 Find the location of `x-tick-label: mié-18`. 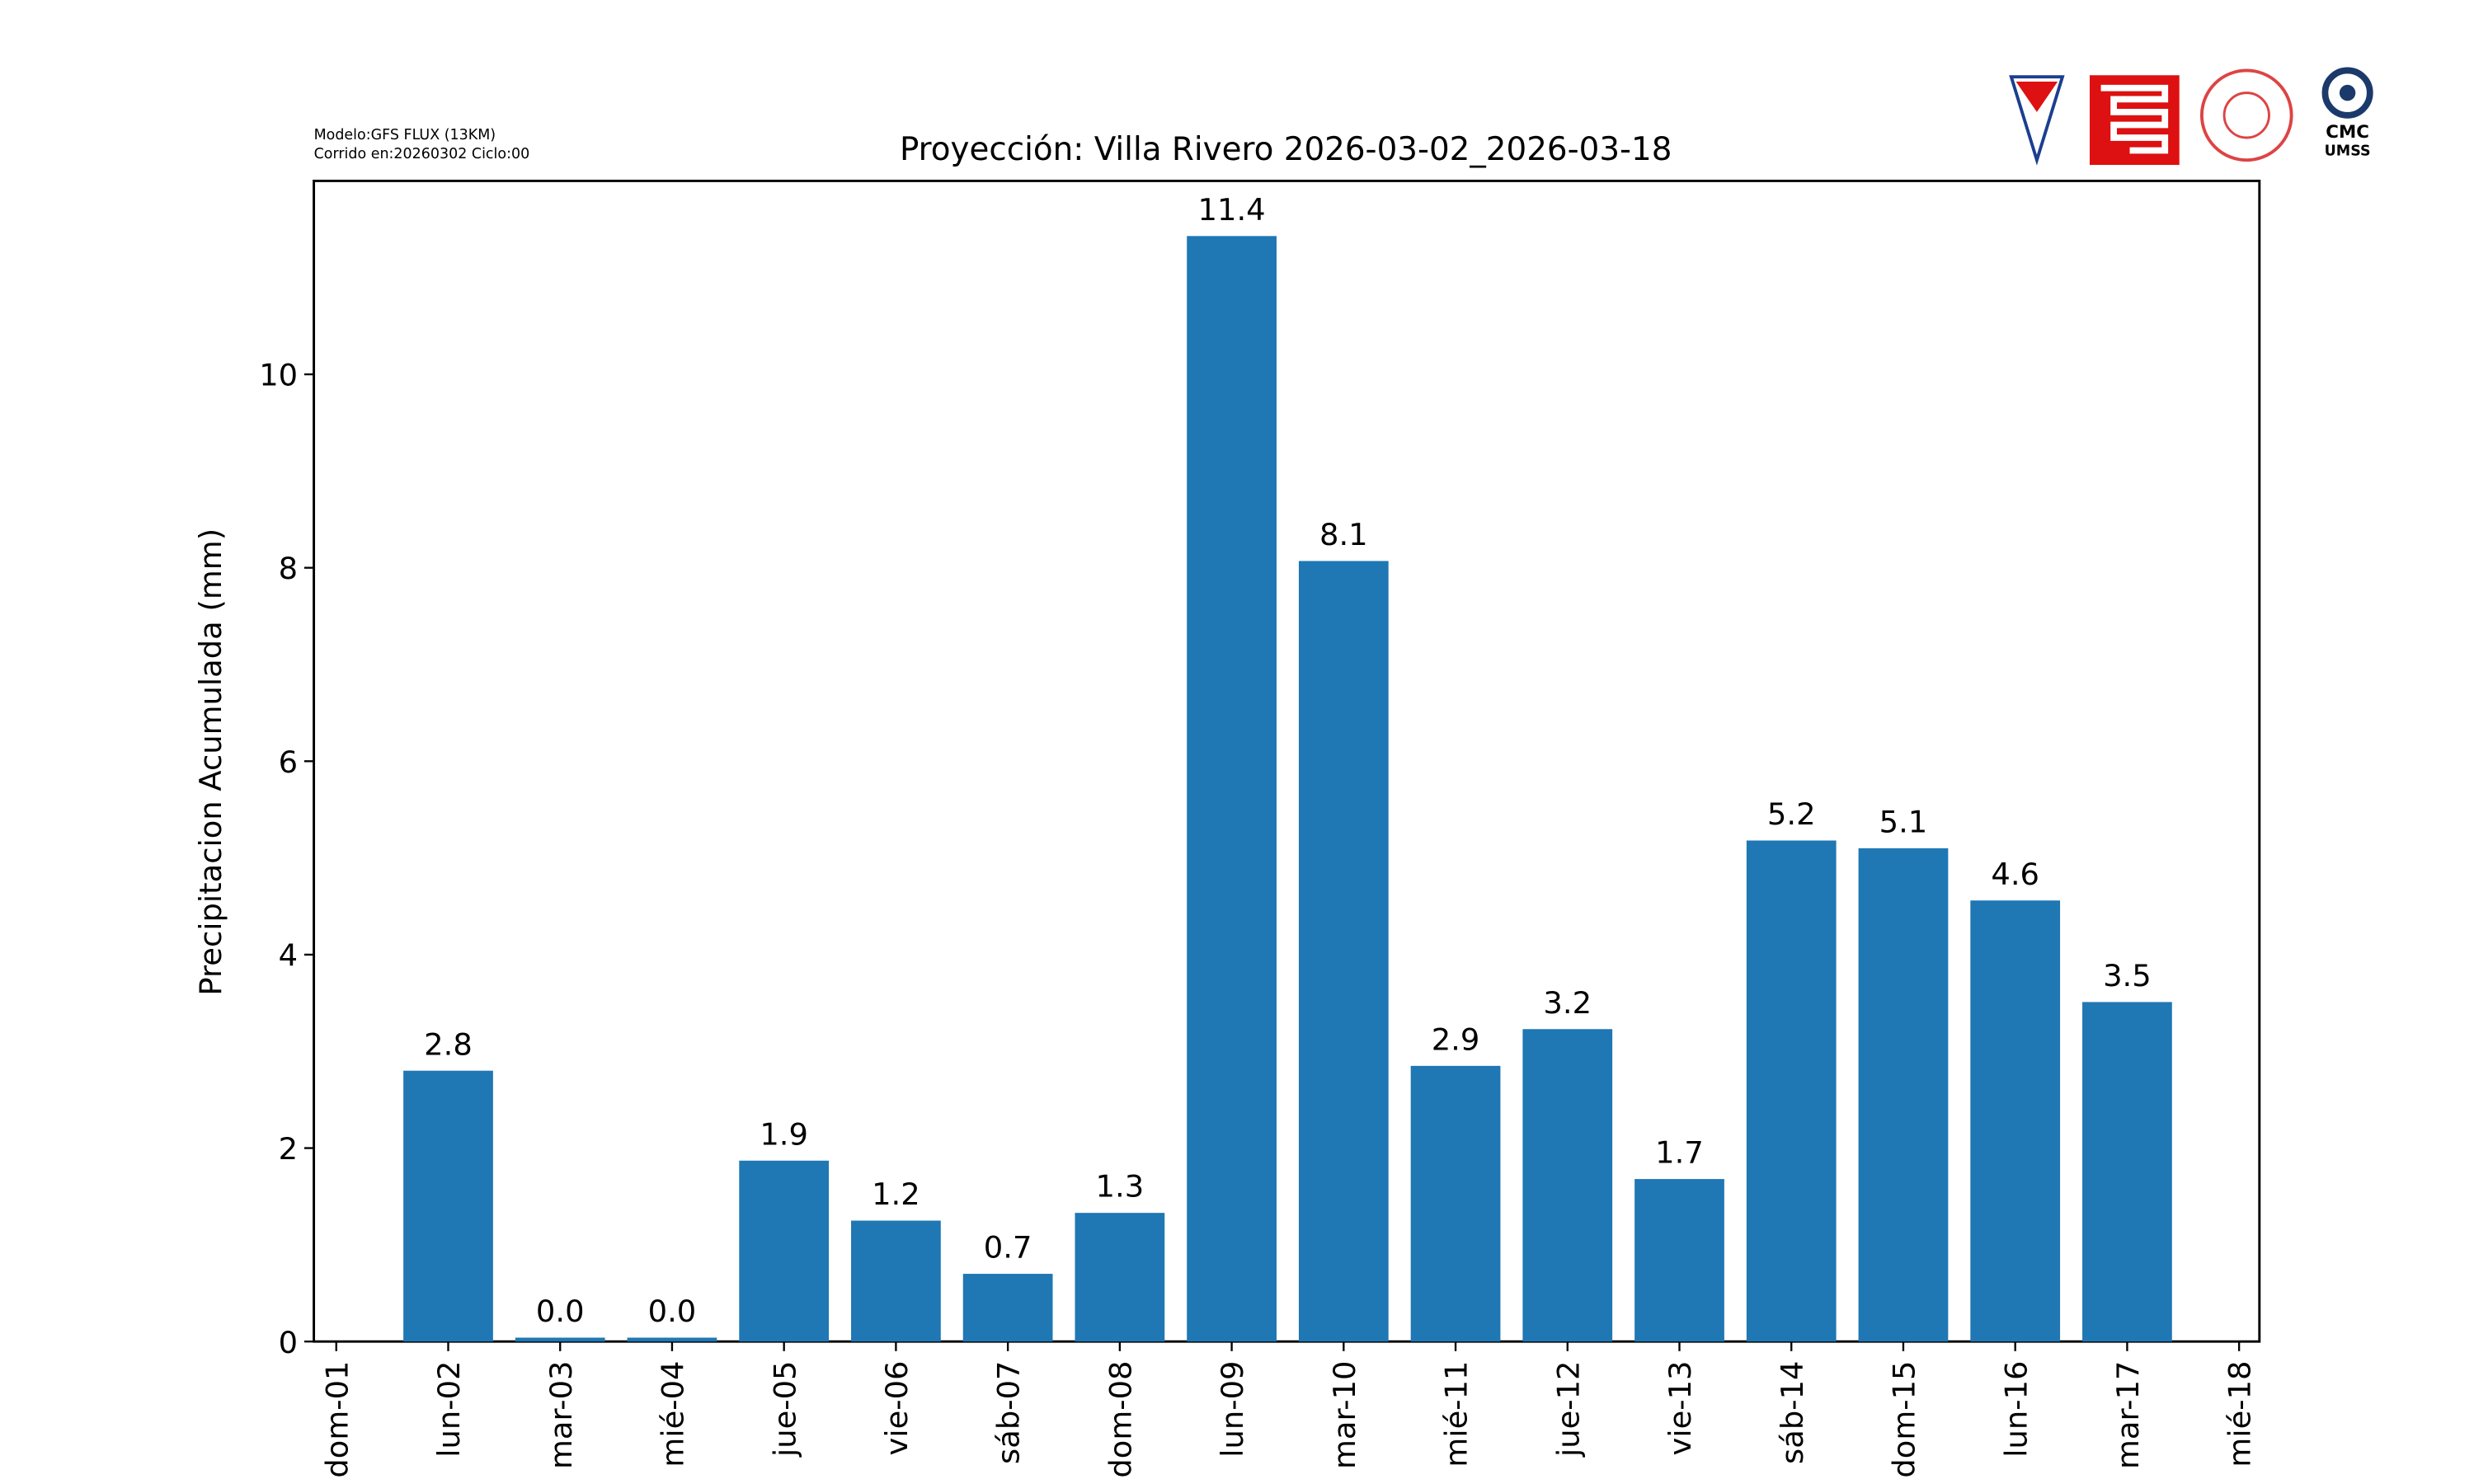

x-tick-label: mié-18 is located at coordinates (2240, 1413).